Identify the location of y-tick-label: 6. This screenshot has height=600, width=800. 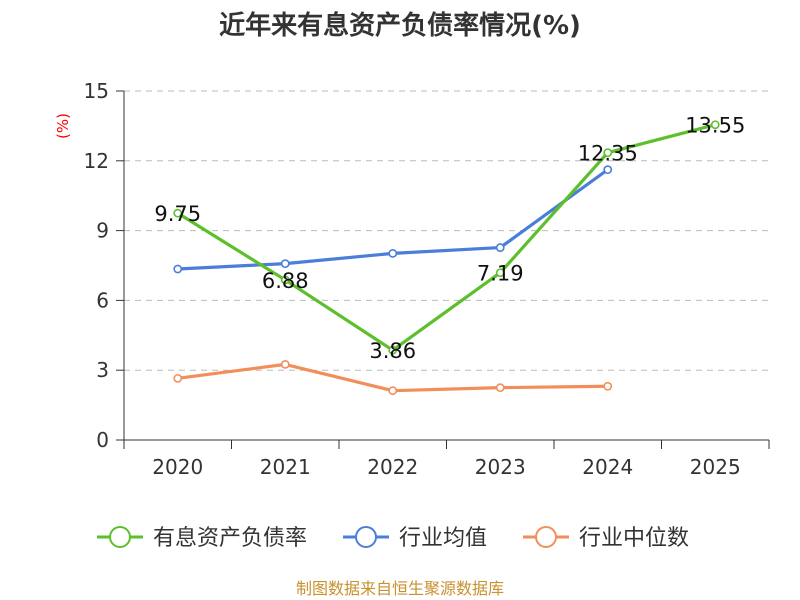
(102, 300).